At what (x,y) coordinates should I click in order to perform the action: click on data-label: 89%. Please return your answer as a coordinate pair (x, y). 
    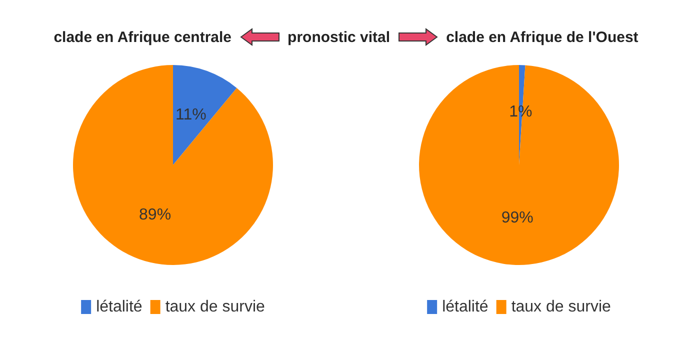
    Looking at the image, I should click on (155, 215).